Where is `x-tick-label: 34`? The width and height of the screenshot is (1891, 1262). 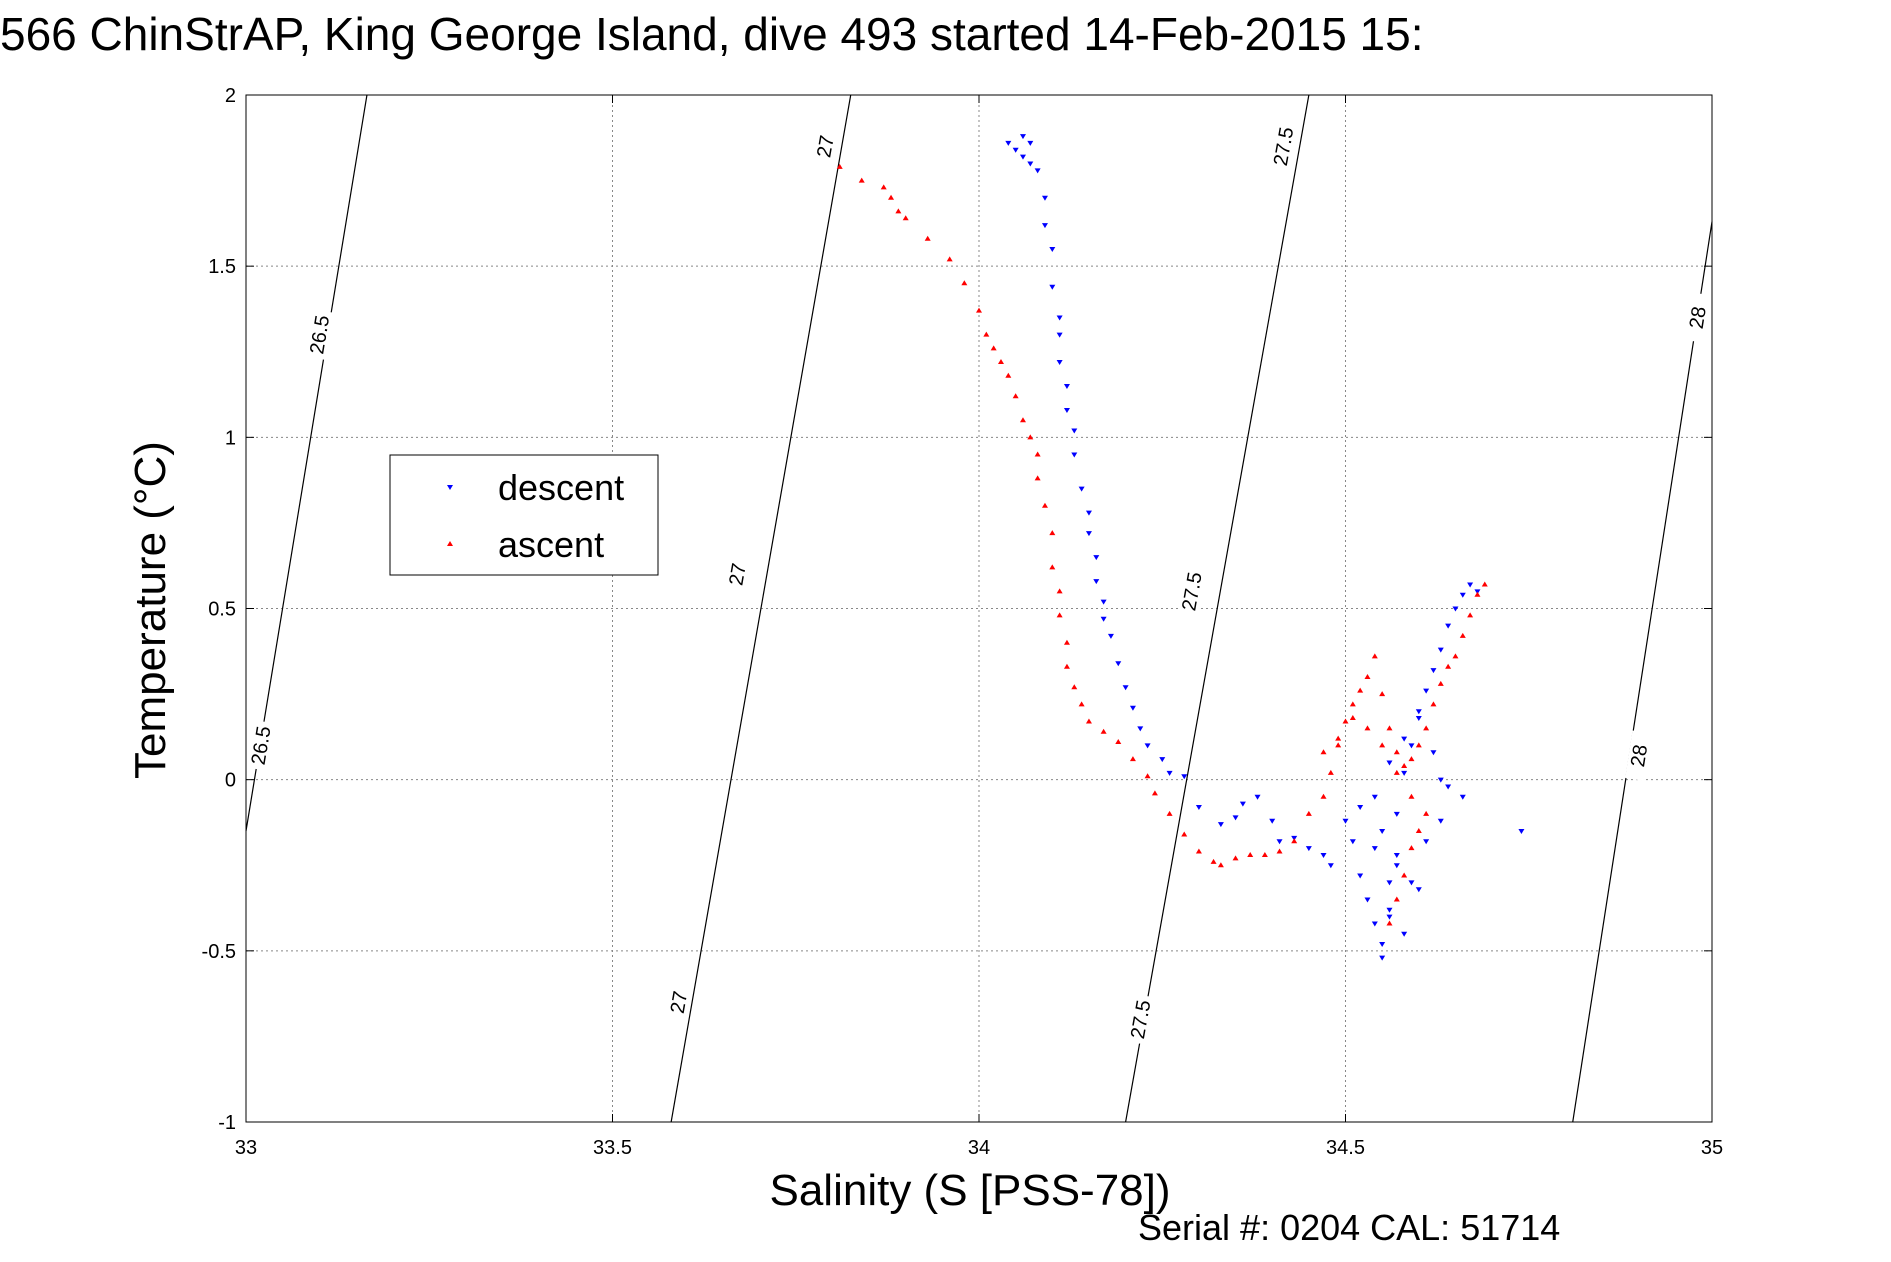 x-tick-label: 34 is located at coordinates (979, 1148).